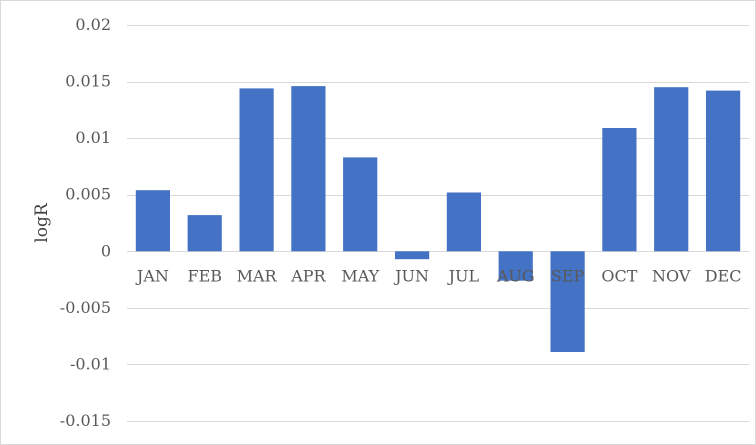 The image size is (756, 445). Describe the element at coordinates (568, 275) in the screenshot. I see `x-category-label: SEP` at that location.